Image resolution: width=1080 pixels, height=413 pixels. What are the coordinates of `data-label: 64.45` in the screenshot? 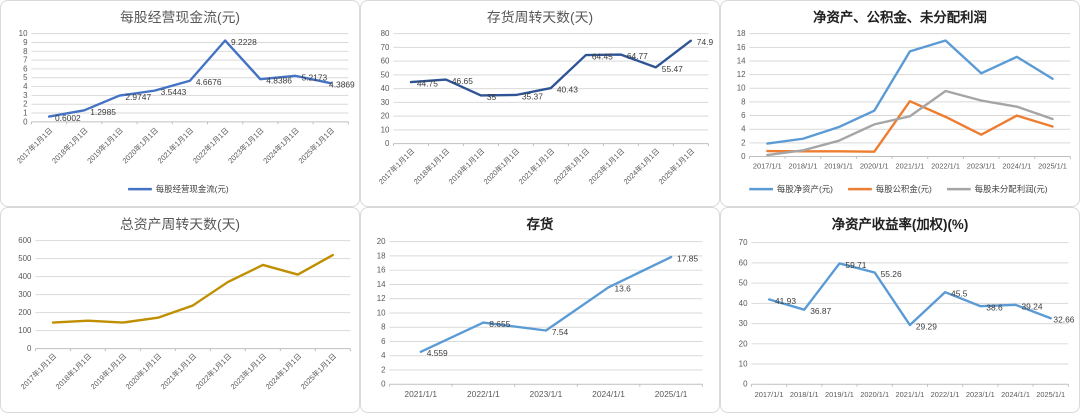 It's located at (602, 57).